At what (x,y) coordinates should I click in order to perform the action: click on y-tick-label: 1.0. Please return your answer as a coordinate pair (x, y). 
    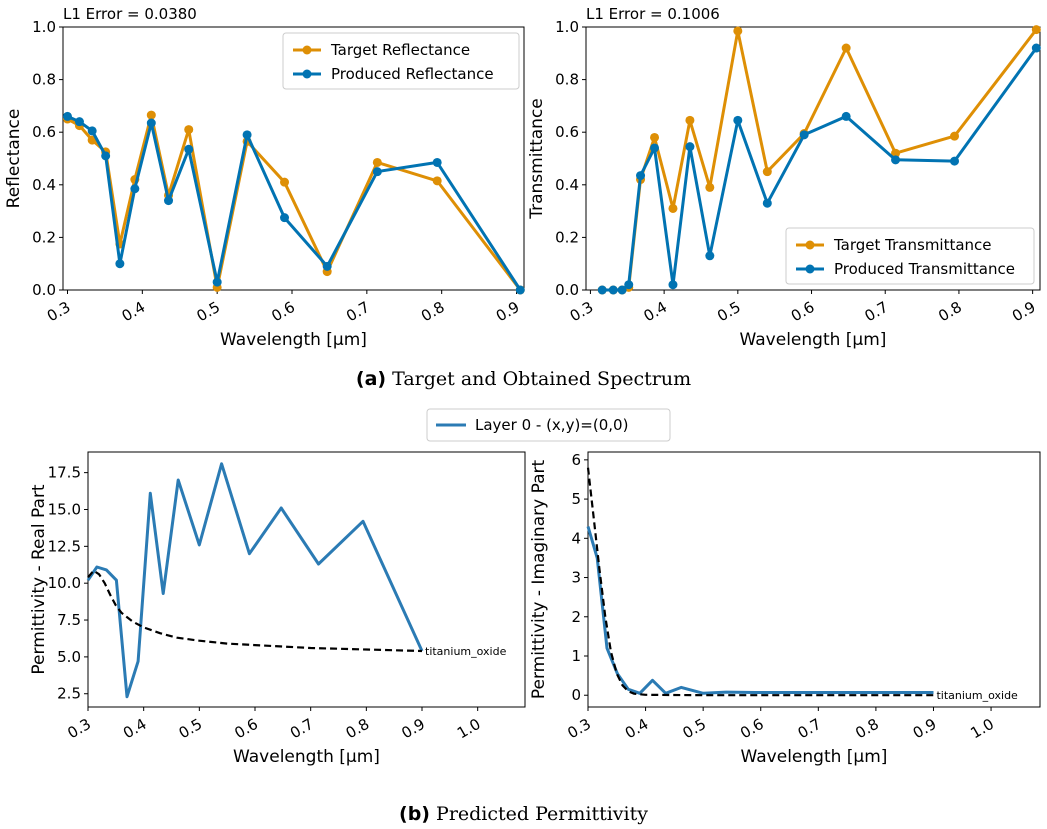
    Looking at the image, I should click on (44, 27).